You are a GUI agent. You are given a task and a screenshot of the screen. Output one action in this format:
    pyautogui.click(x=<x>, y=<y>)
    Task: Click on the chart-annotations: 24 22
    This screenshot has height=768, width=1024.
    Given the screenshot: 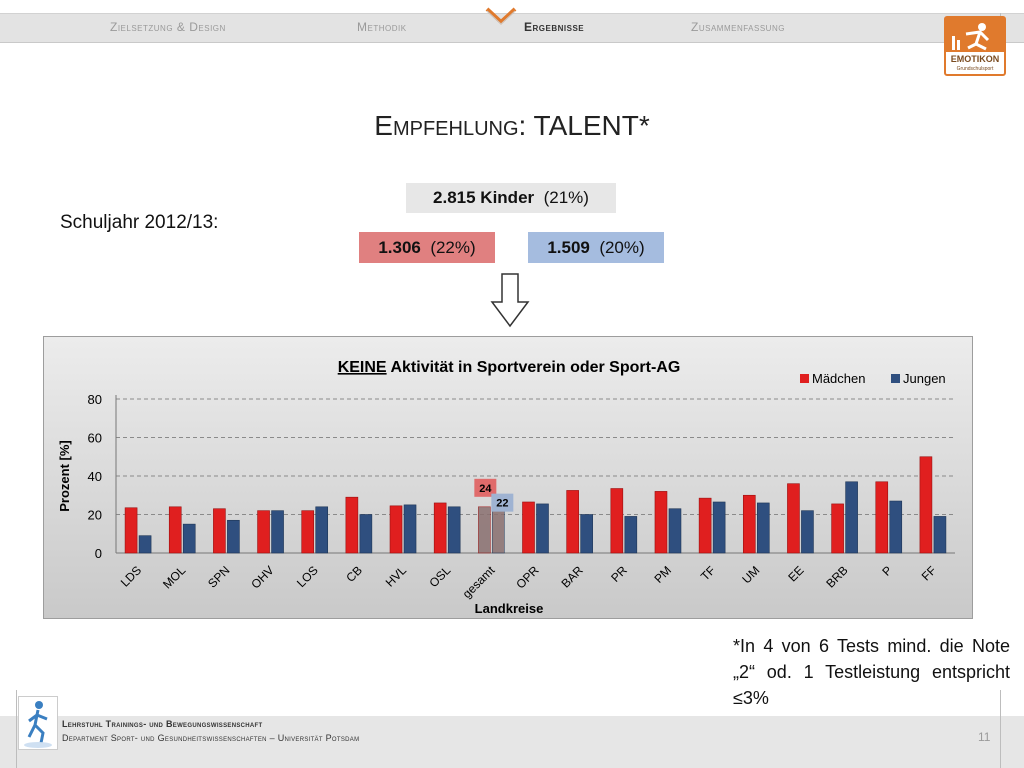 What is the action you would take?
    pyautogui.click(x=494, y=495)
    